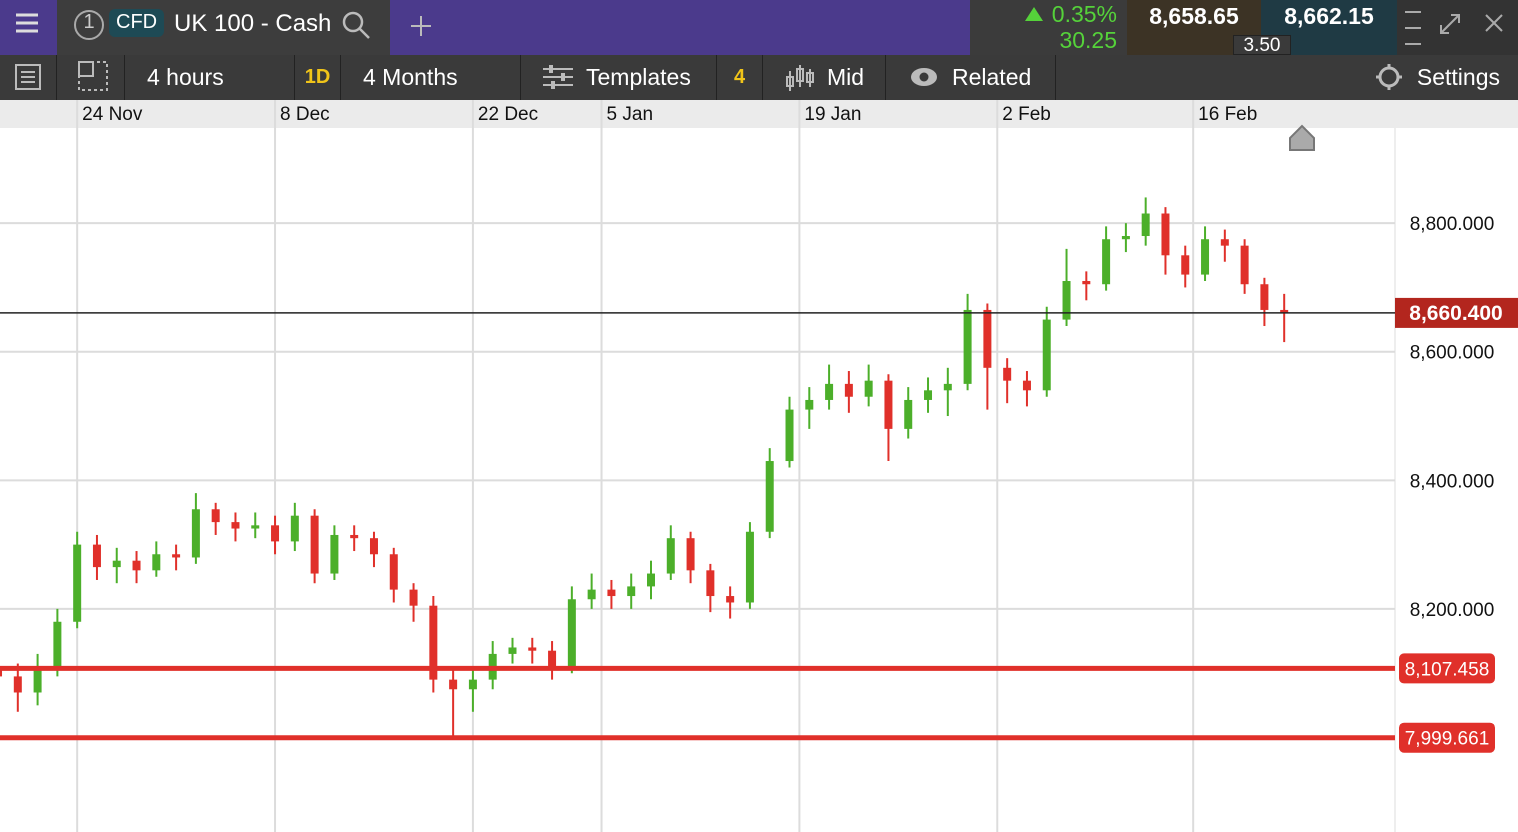 Image resolution: width=1518 pixels, height=832 pixels. Describe the element at coordinates (992, 77) in the screenshot. I see `related-label: Related` at that location.